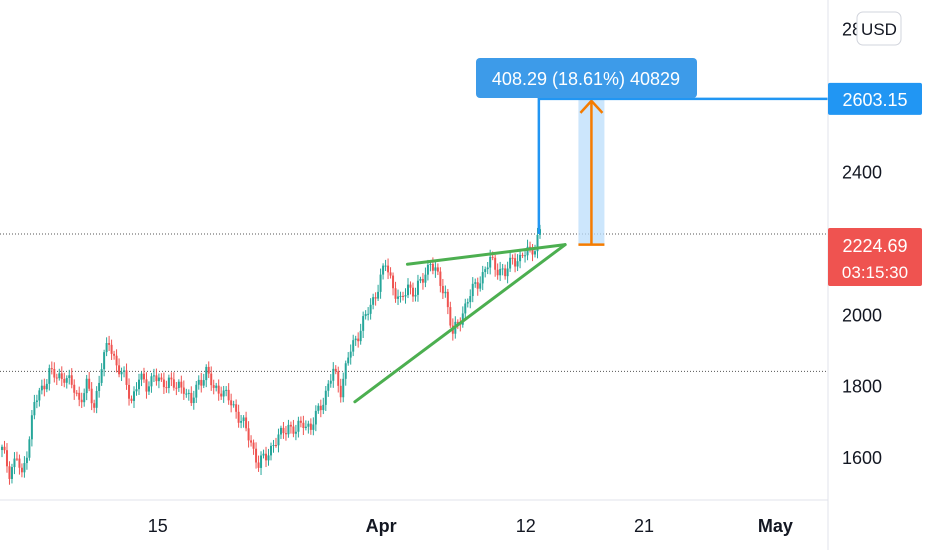 The width and height of the screenshot is (932, 550). Describe the element at coordinates (526, 526) in the screenshot. I see `x-tick-label: 12` at that location.